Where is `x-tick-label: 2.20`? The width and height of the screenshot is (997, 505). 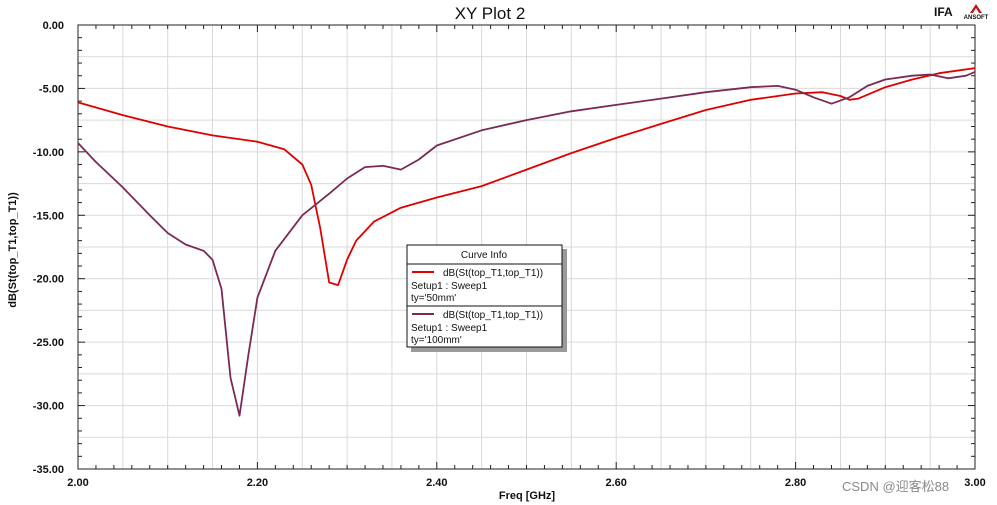
x-tick-label: 2.20 is located at coordinates (257, 483).